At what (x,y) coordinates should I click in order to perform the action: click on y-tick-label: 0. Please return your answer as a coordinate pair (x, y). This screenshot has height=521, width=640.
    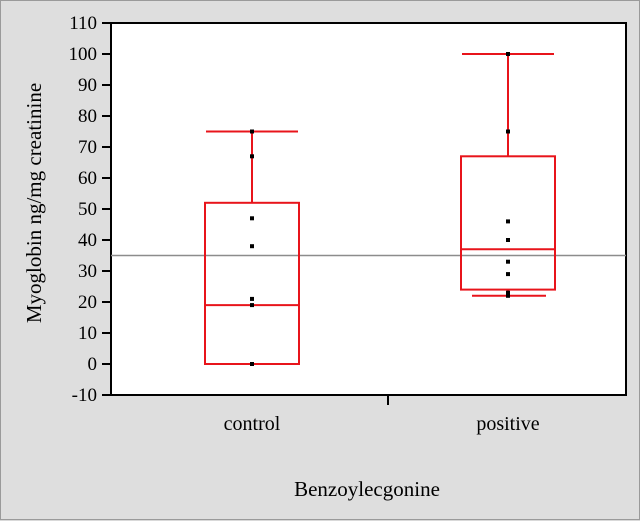
    Looking at the image, I should click on (93, 364).